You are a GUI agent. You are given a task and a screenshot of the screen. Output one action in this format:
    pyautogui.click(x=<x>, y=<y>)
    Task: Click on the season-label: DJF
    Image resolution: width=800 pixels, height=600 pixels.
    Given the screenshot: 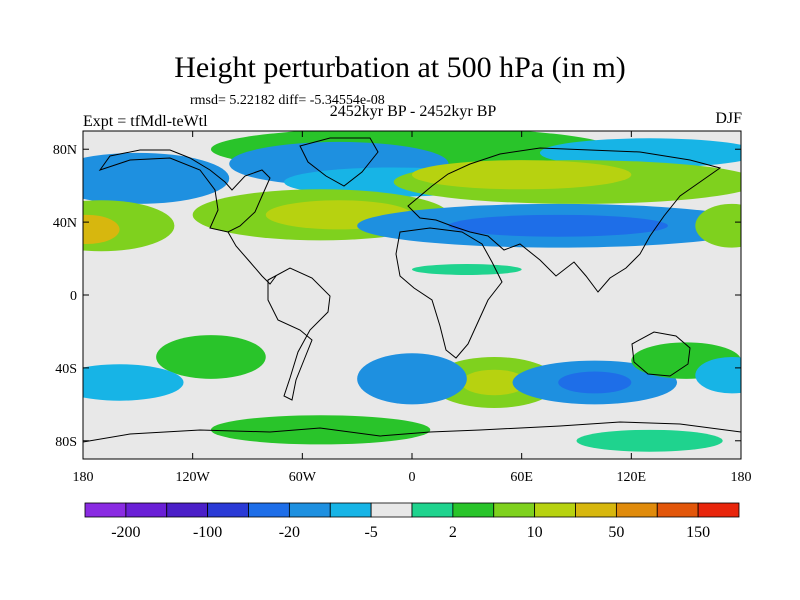 What is the action you would take?
    pyautogui.click(x=728, y=118)
    